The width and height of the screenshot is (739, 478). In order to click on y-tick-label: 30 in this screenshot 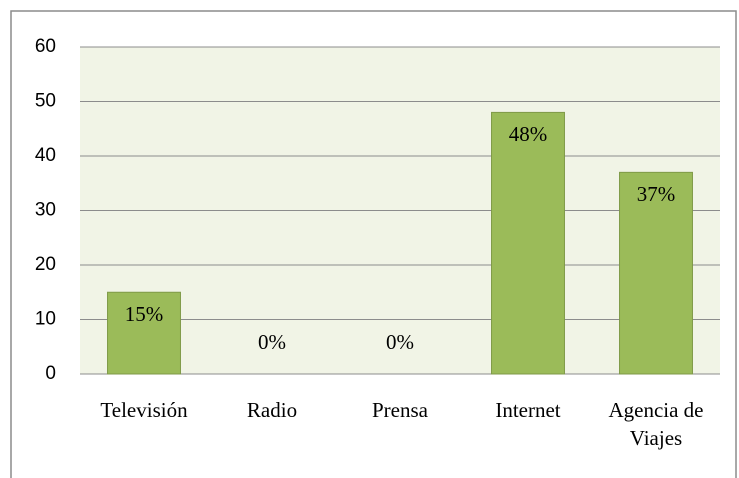, I will do `click(45, 210)`.